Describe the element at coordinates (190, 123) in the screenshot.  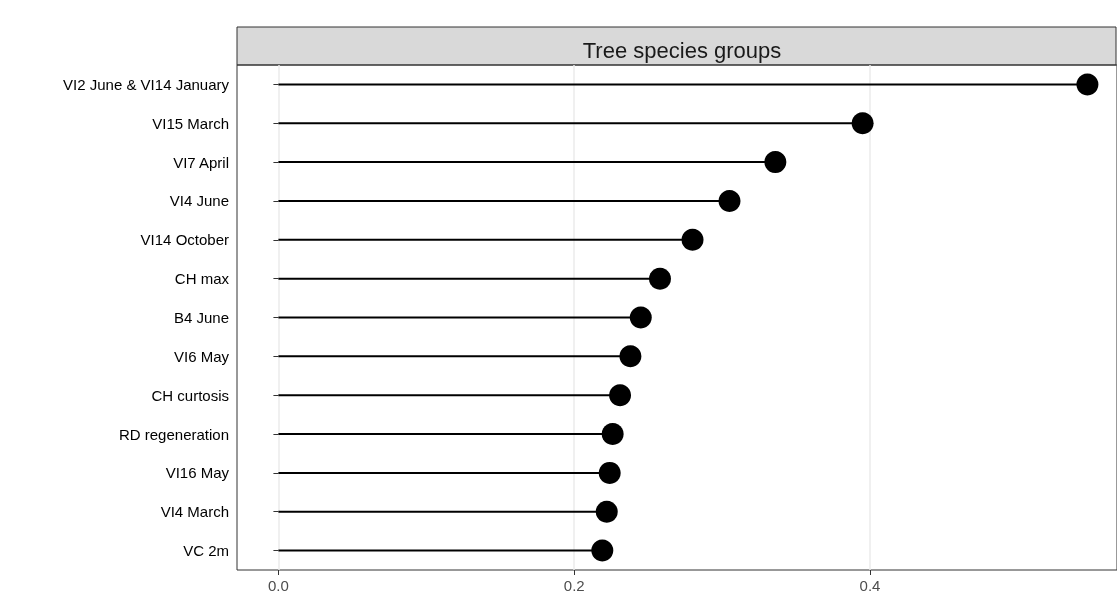
I see `y-tick-label: VI15 March` at that location.